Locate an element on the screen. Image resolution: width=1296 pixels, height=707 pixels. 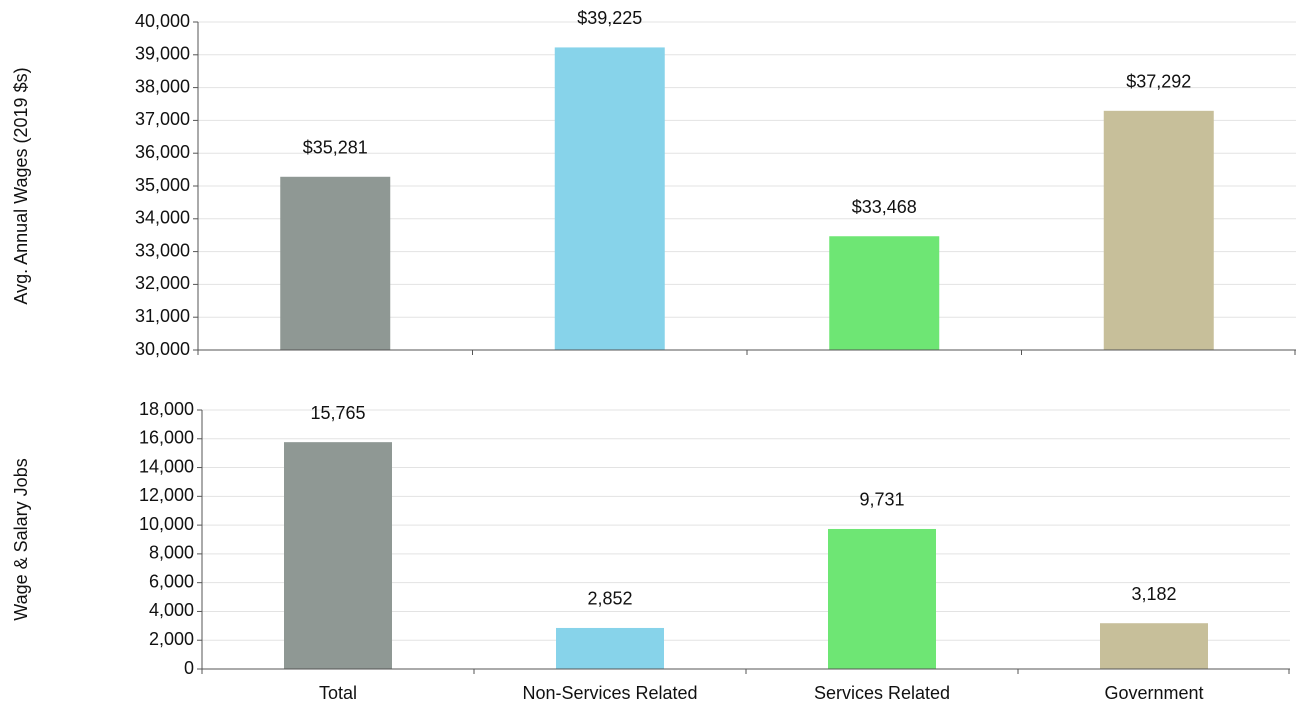
data-label: 15,765 is located at coordinates (337, 413).